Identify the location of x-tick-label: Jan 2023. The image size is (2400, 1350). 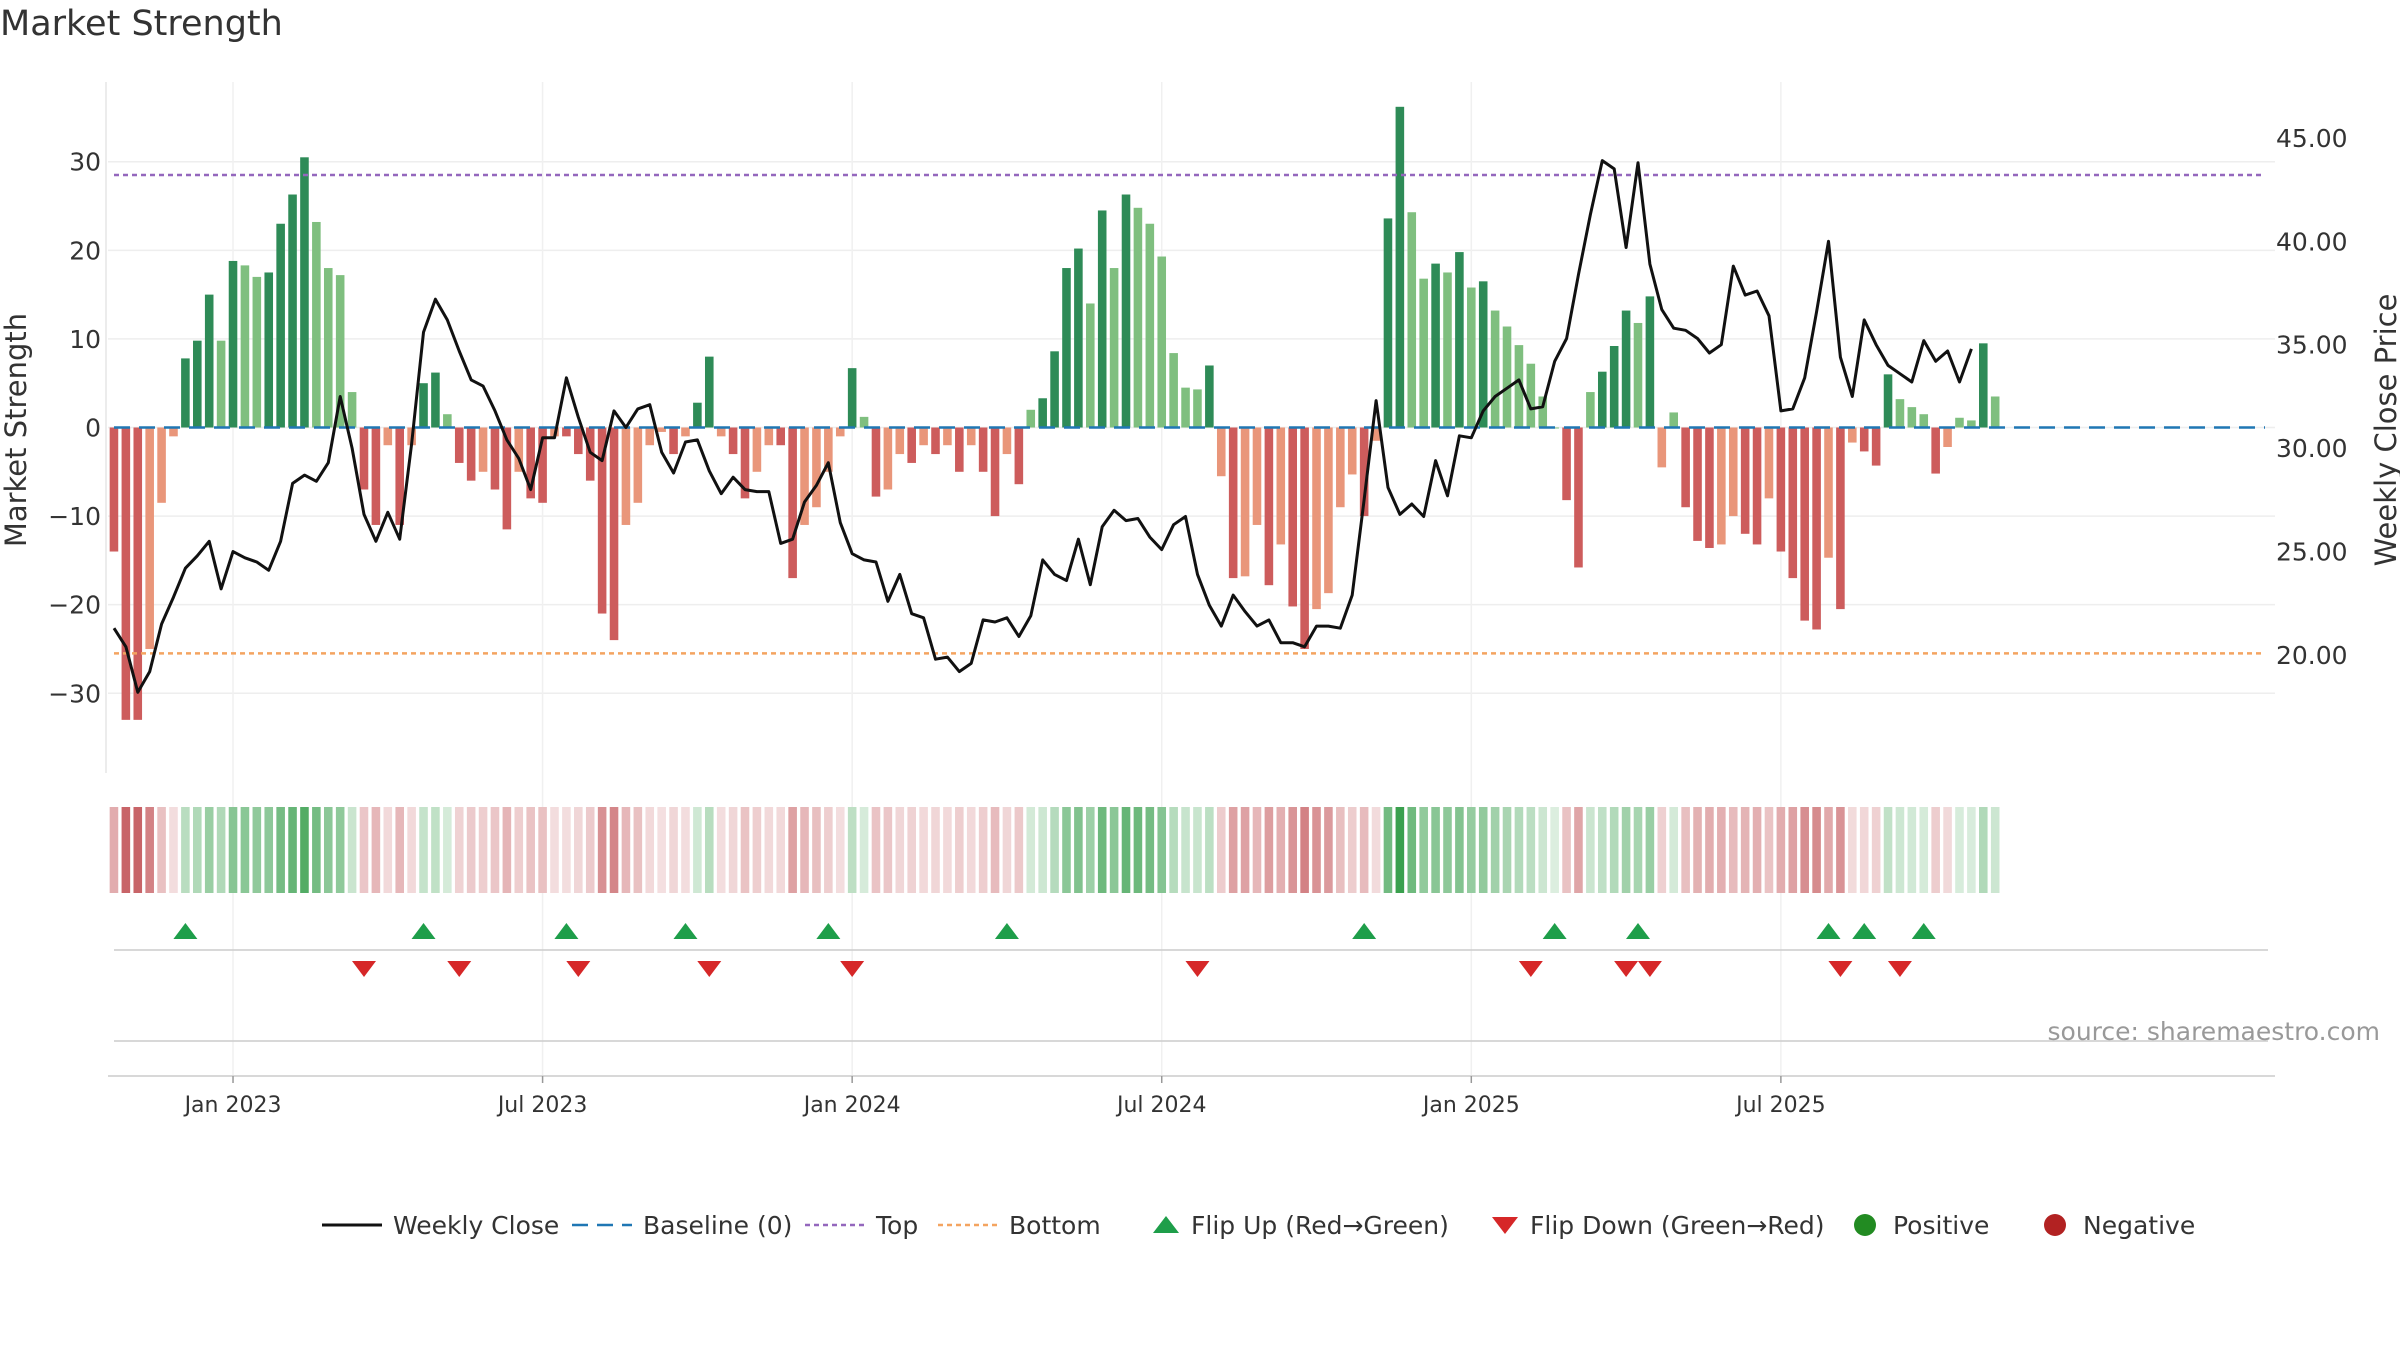
(232, 1105).